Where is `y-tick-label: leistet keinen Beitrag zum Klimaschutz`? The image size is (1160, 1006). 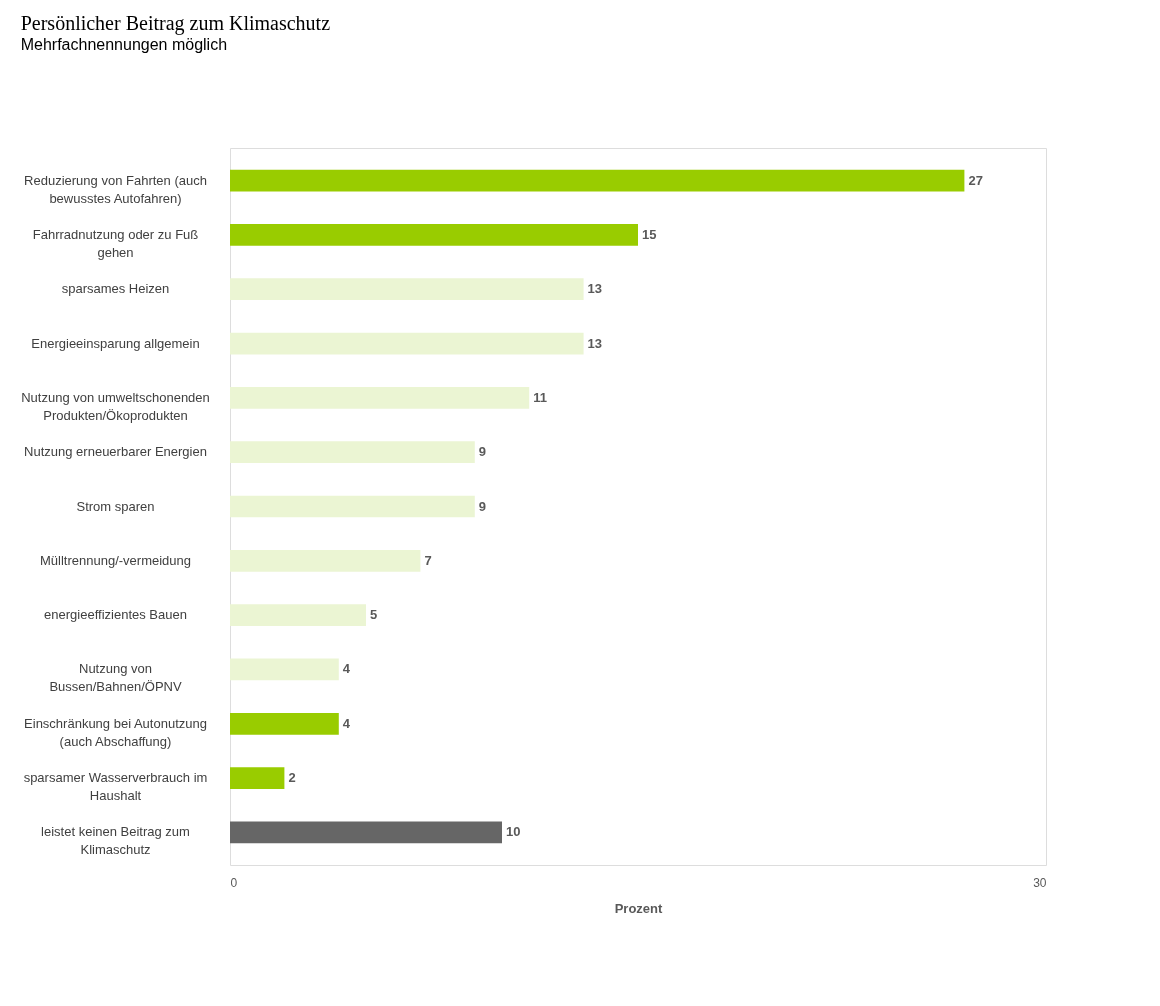
y-tick-label: leistet keinen Beitrag zum Klimaschutz is located at coordinates (115, 841).